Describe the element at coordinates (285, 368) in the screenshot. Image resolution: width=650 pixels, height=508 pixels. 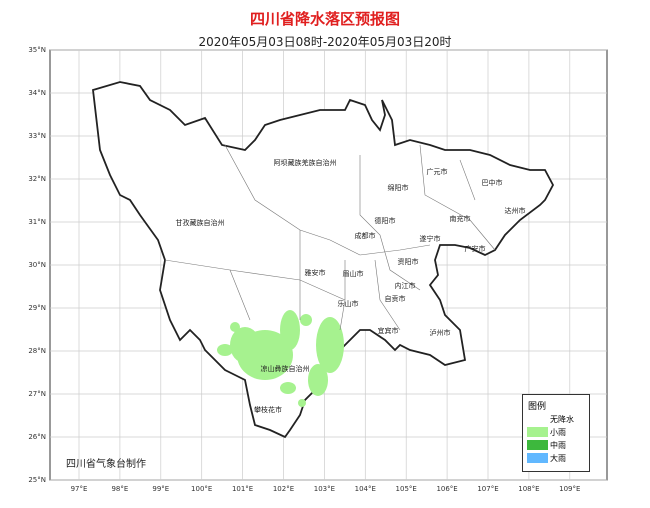
I see `region-label: 凉山彝族自治州` at that location.